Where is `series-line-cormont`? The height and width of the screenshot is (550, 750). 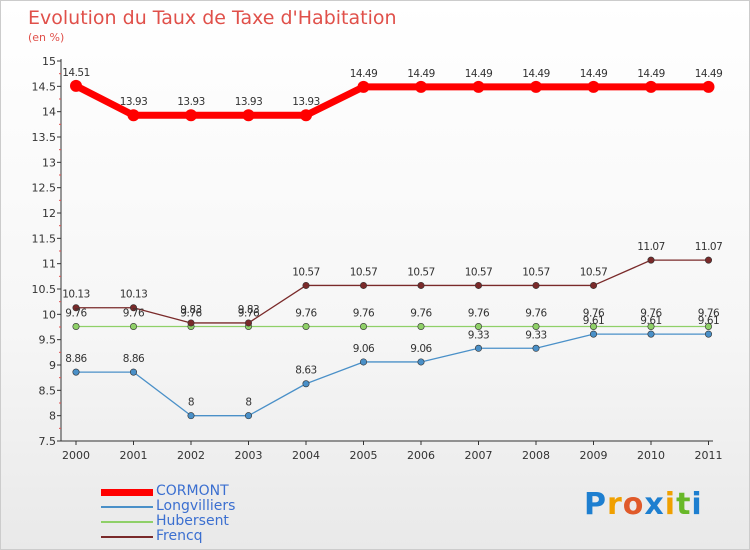
series-line-cormont is located at coordinates (391, 100).